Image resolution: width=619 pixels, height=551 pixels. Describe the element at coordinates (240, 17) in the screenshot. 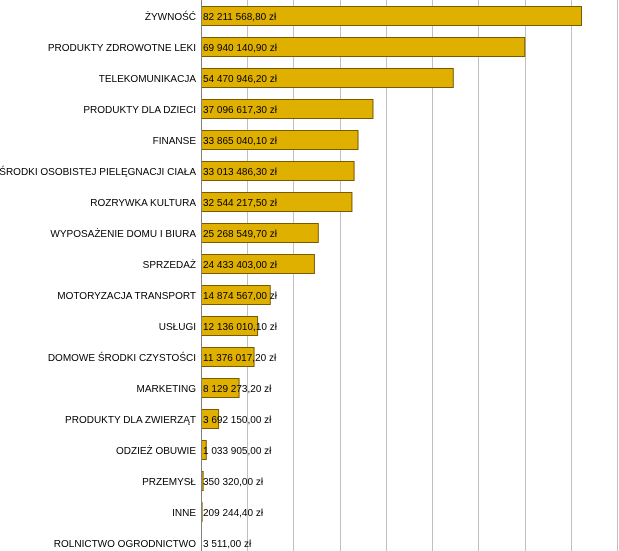

I see `value-label: 82 211 568,80 zł` at that location.